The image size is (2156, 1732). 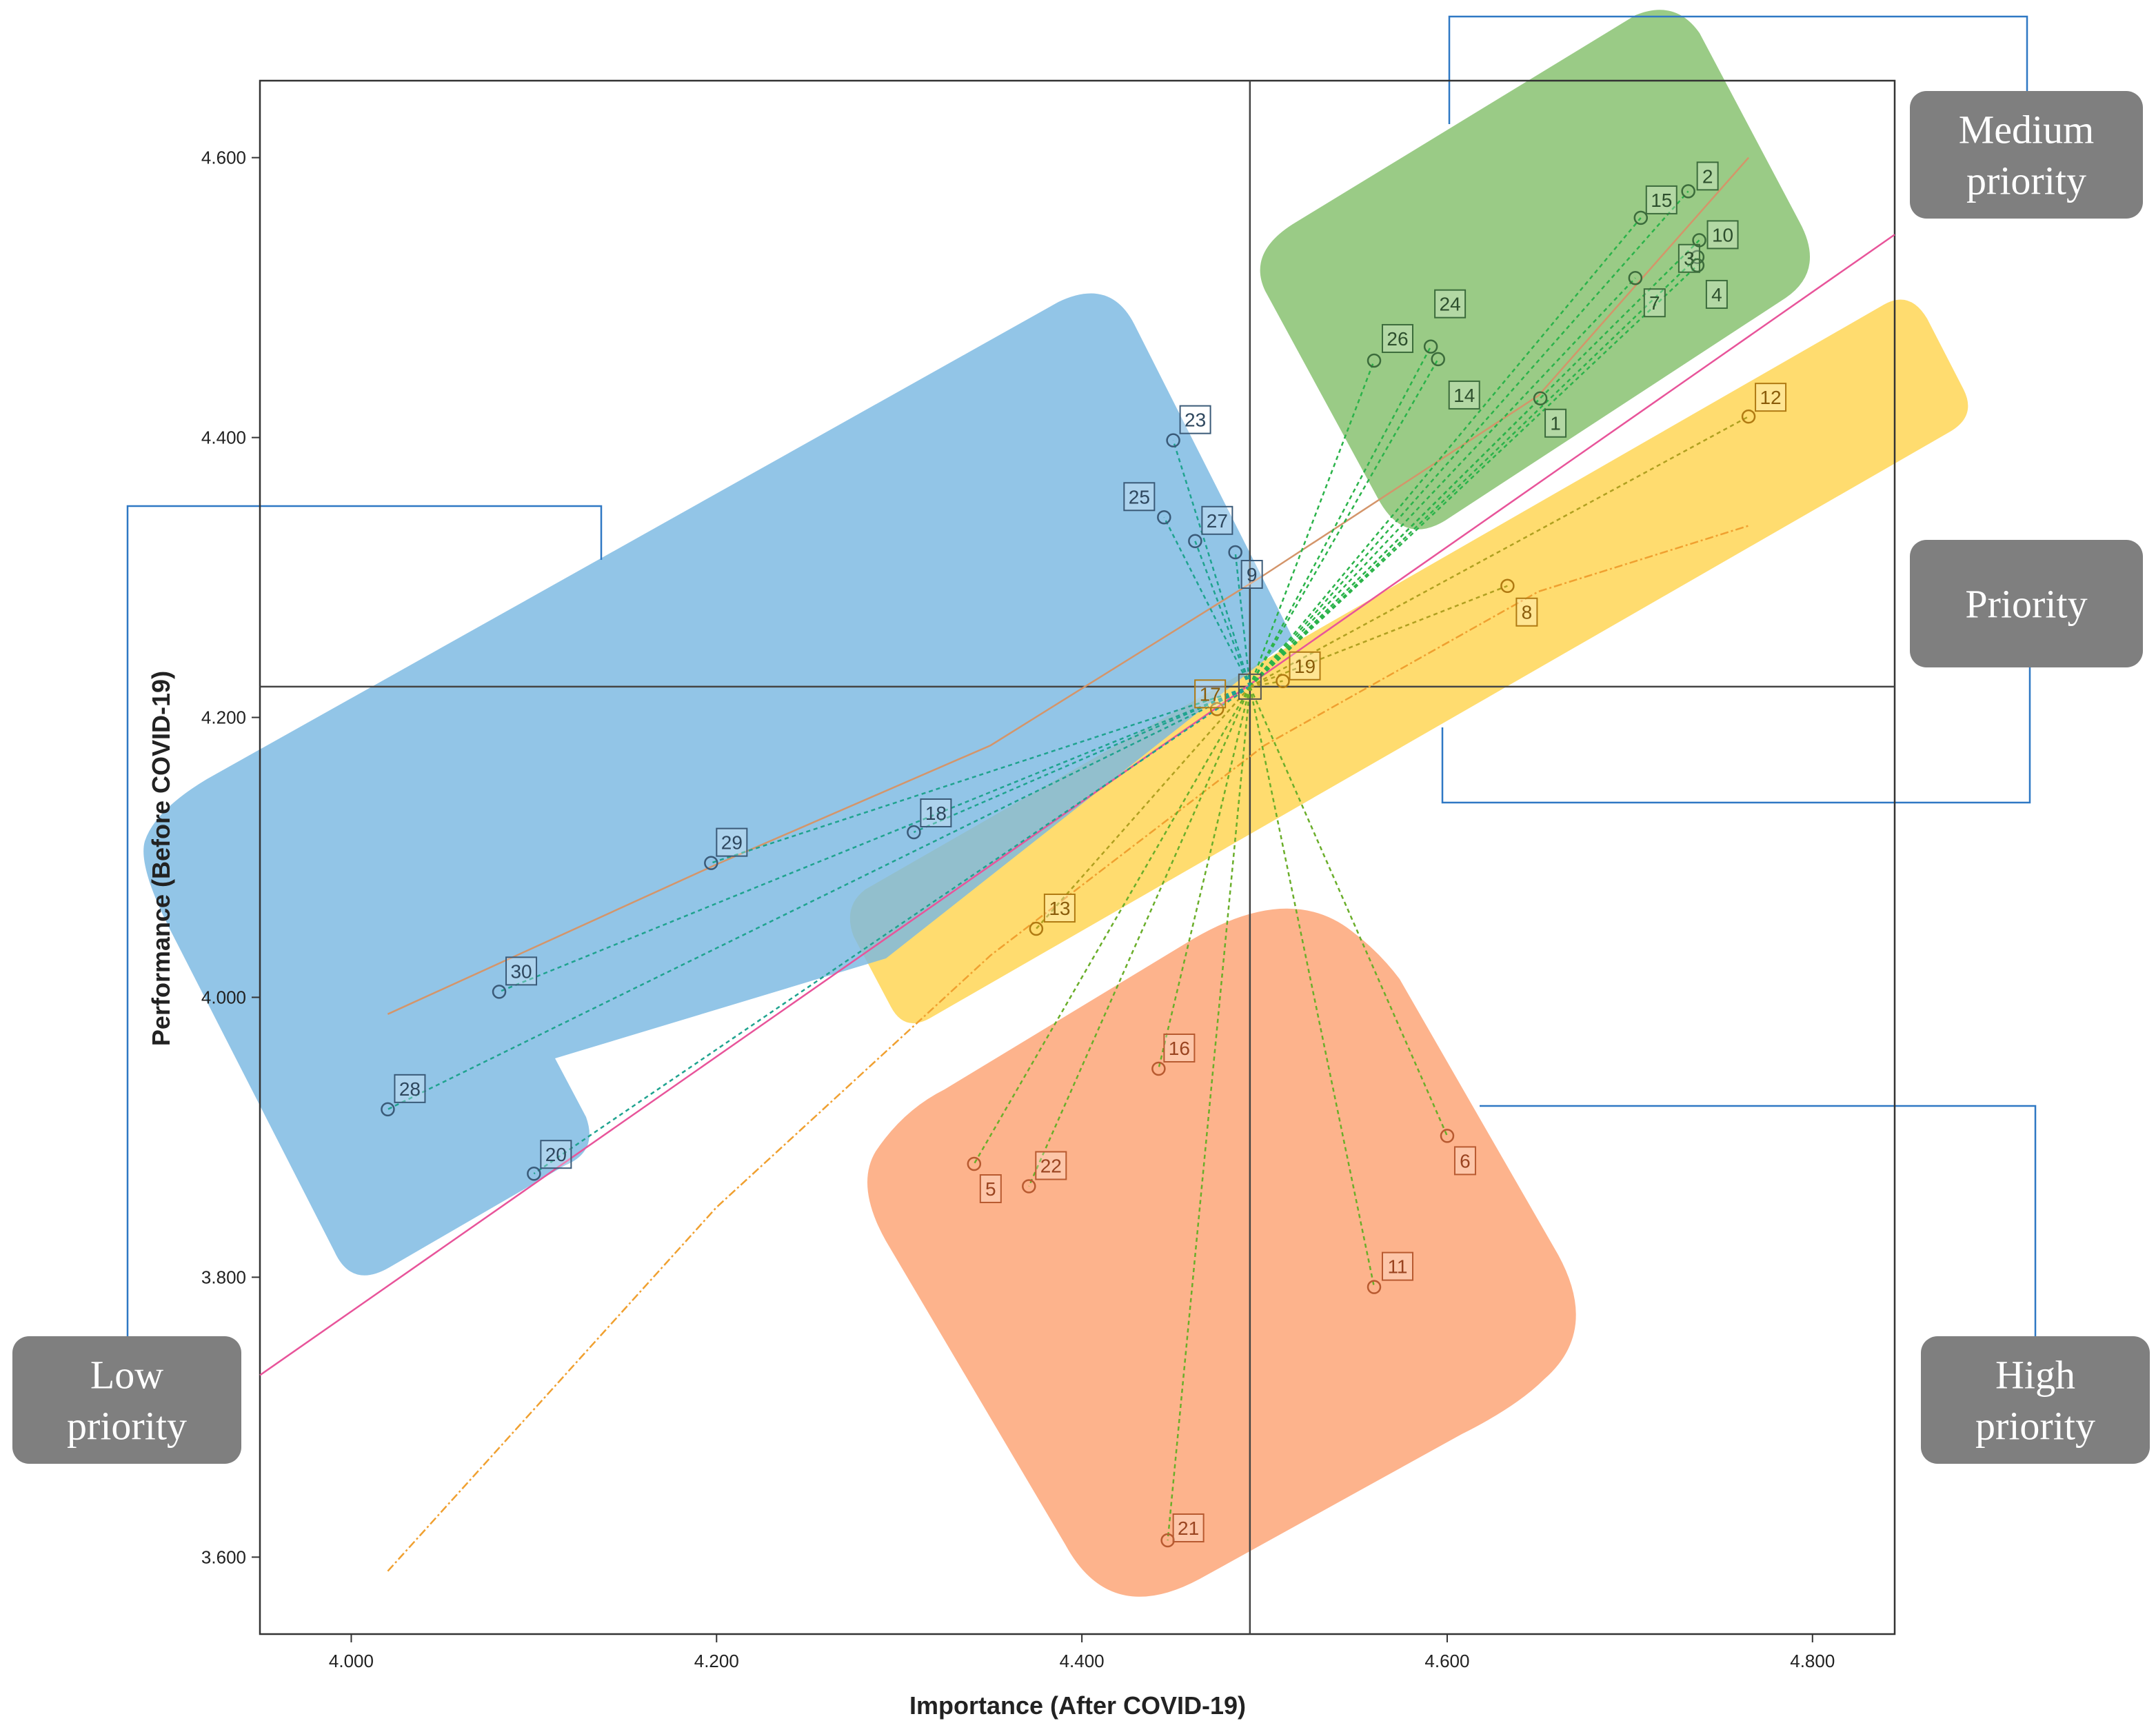 What do you see at coordinates (1077, 1705) in the screenshot?
I see `x-axis-title: Importance (After COVID-19)` at bounding box center [1077, 1705].